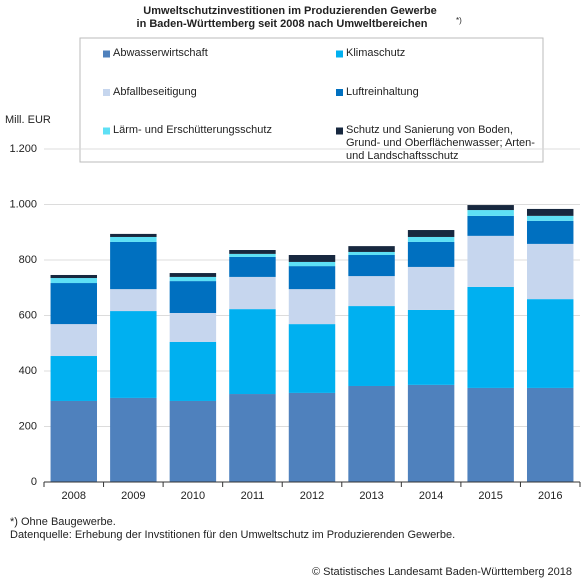  I want to click on x-tick-label: 2013, so click(371, 496).